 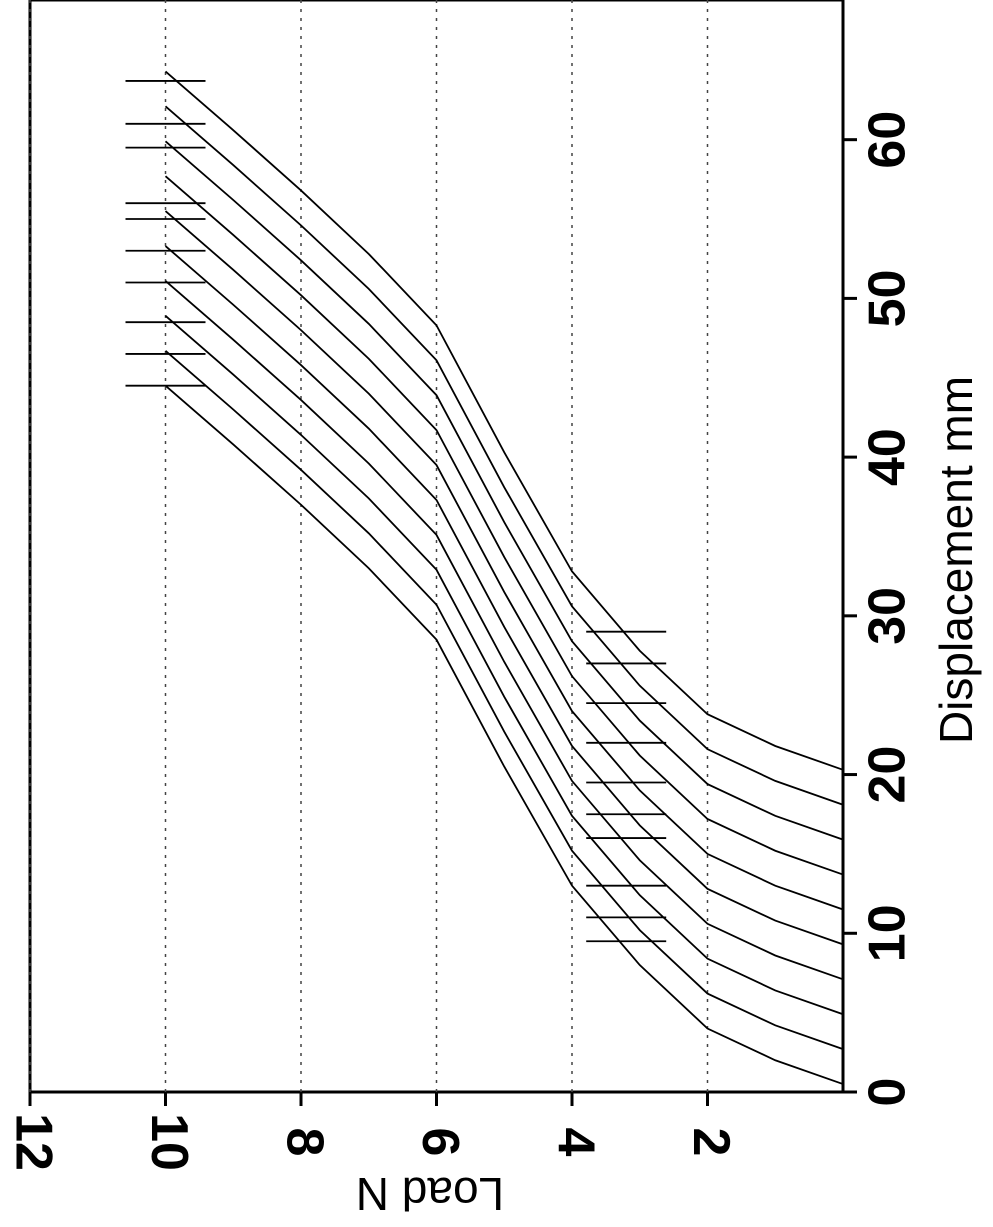 What do you see at coordinates (888, 298) in the screenshot?
I see `x-tick-label: 50` at bounding box center [888, 298].